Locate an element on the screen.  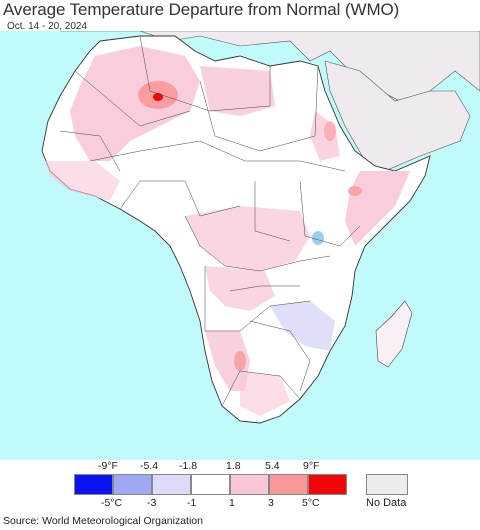
sudan-warm-spot is located at coordinates (330, 131).